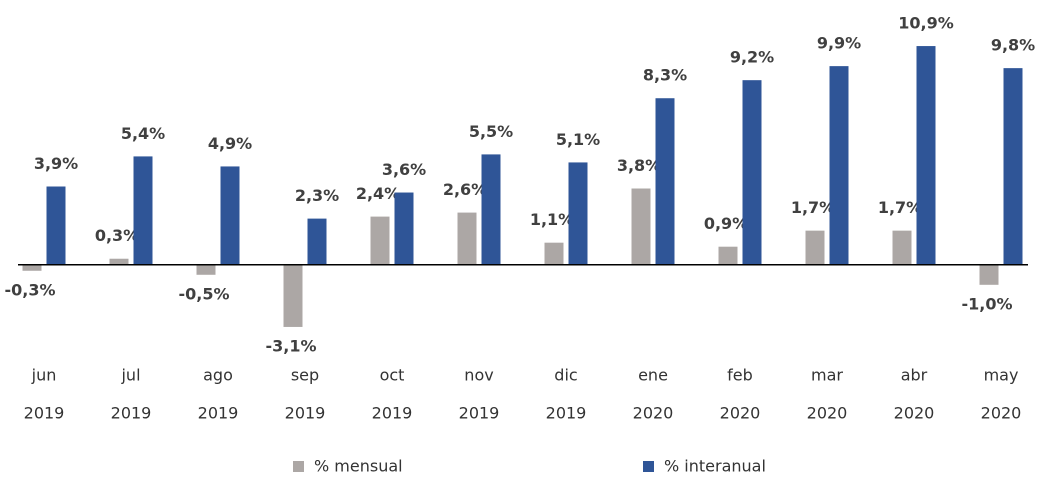 This screenshot has width=1040, height=478. Describe the element at coordinates (130, 375) in the screenshot. I see `x-tick-label: jul` at that location.